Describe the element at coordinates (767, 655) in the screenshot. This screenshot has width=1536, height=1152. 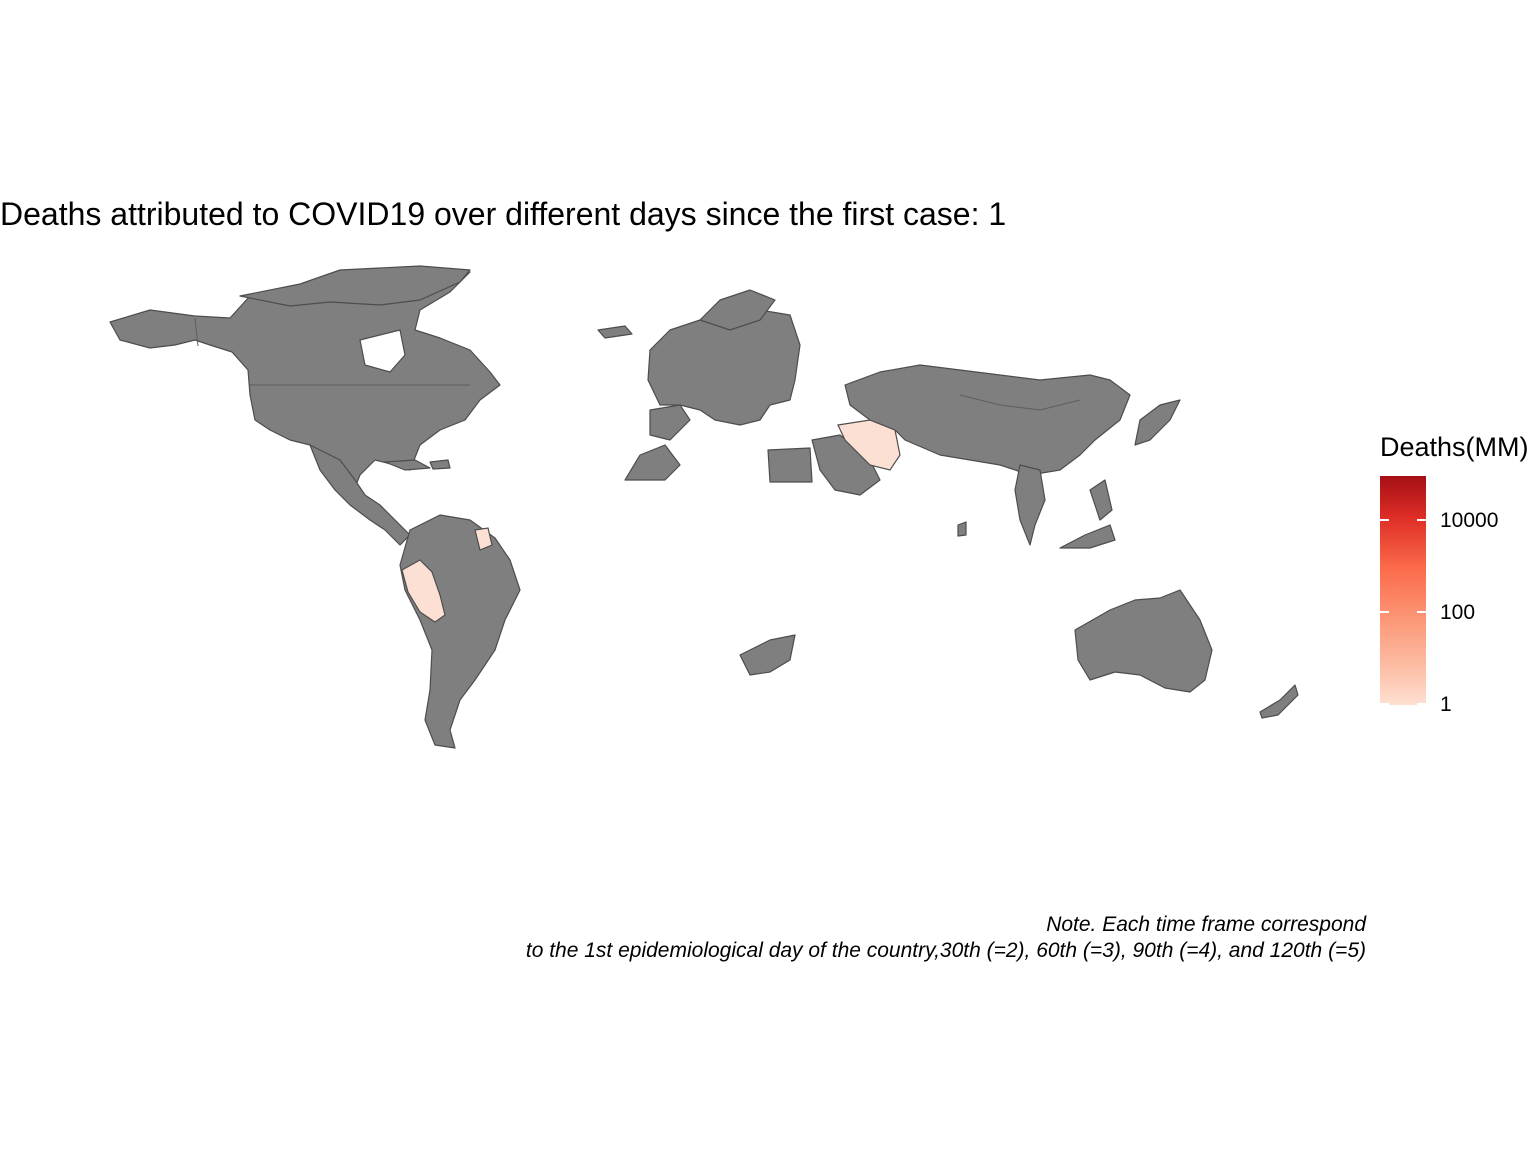
I see `region-south-africa` at that location.